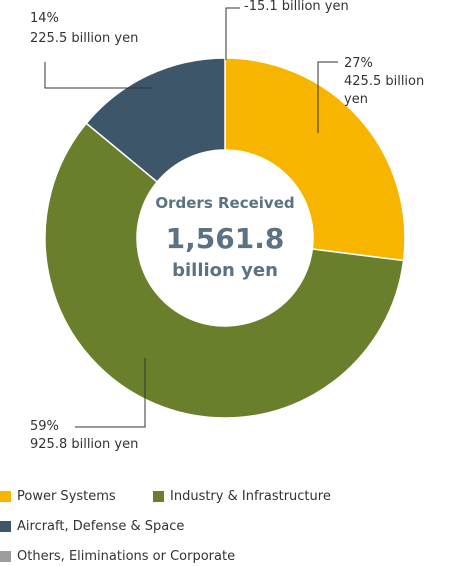 The image size is (450, 566). Describe the element at coordinates (44, 426) in the screenshot. I see `value-label: 59%` at that location.